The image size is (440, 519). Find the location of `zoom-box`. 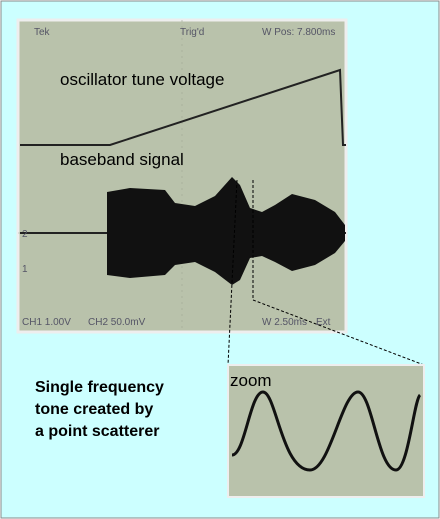

zoom-box is located at coordinates (326, 431).